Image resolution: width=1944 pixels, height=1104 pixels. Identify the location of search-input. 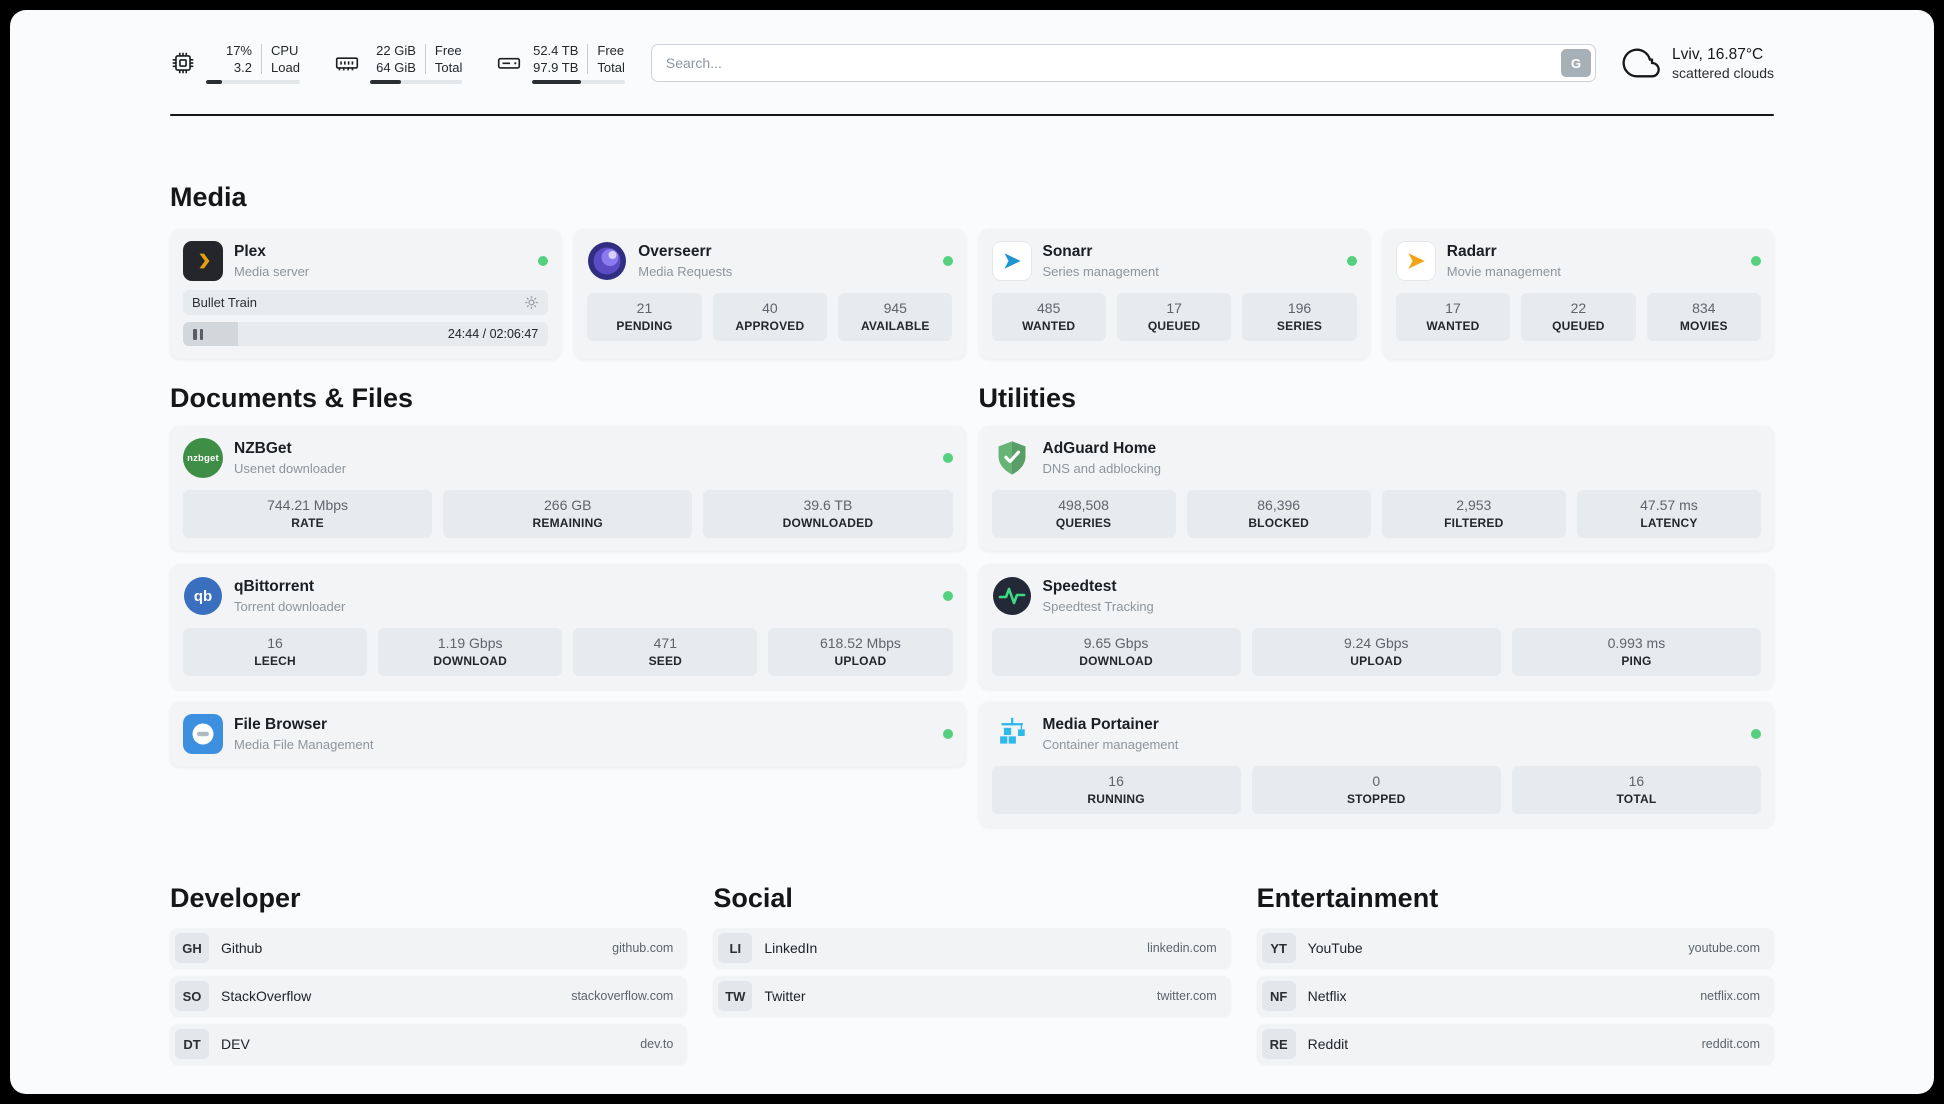
(1123, 63).